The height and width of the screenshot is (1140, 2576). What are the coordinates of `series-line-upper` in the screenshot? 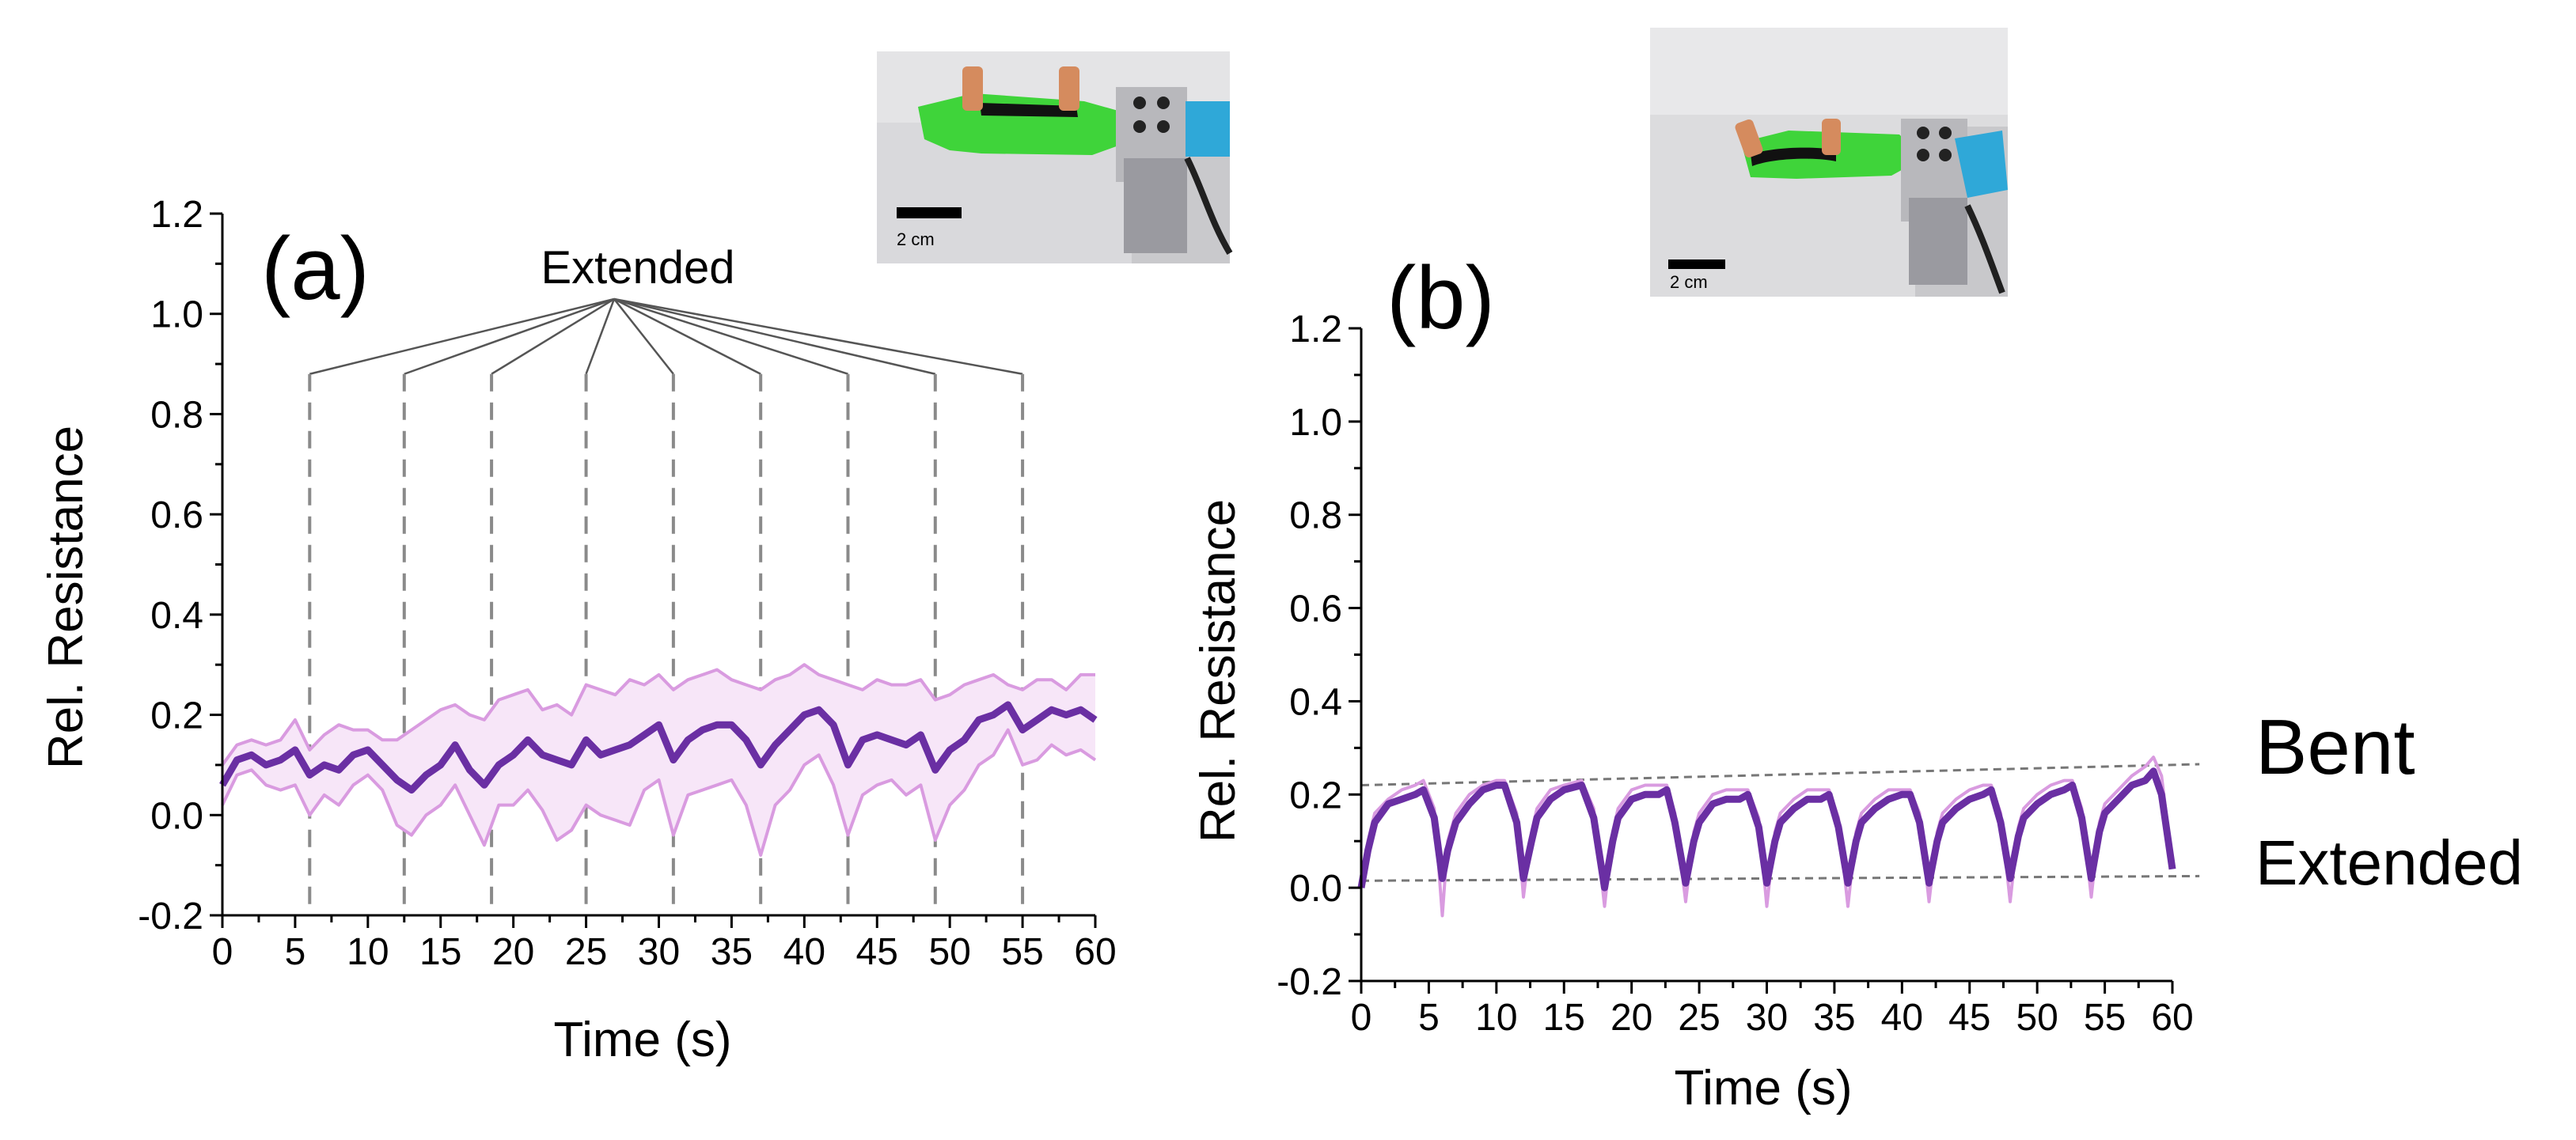 It's located at (658, 715).